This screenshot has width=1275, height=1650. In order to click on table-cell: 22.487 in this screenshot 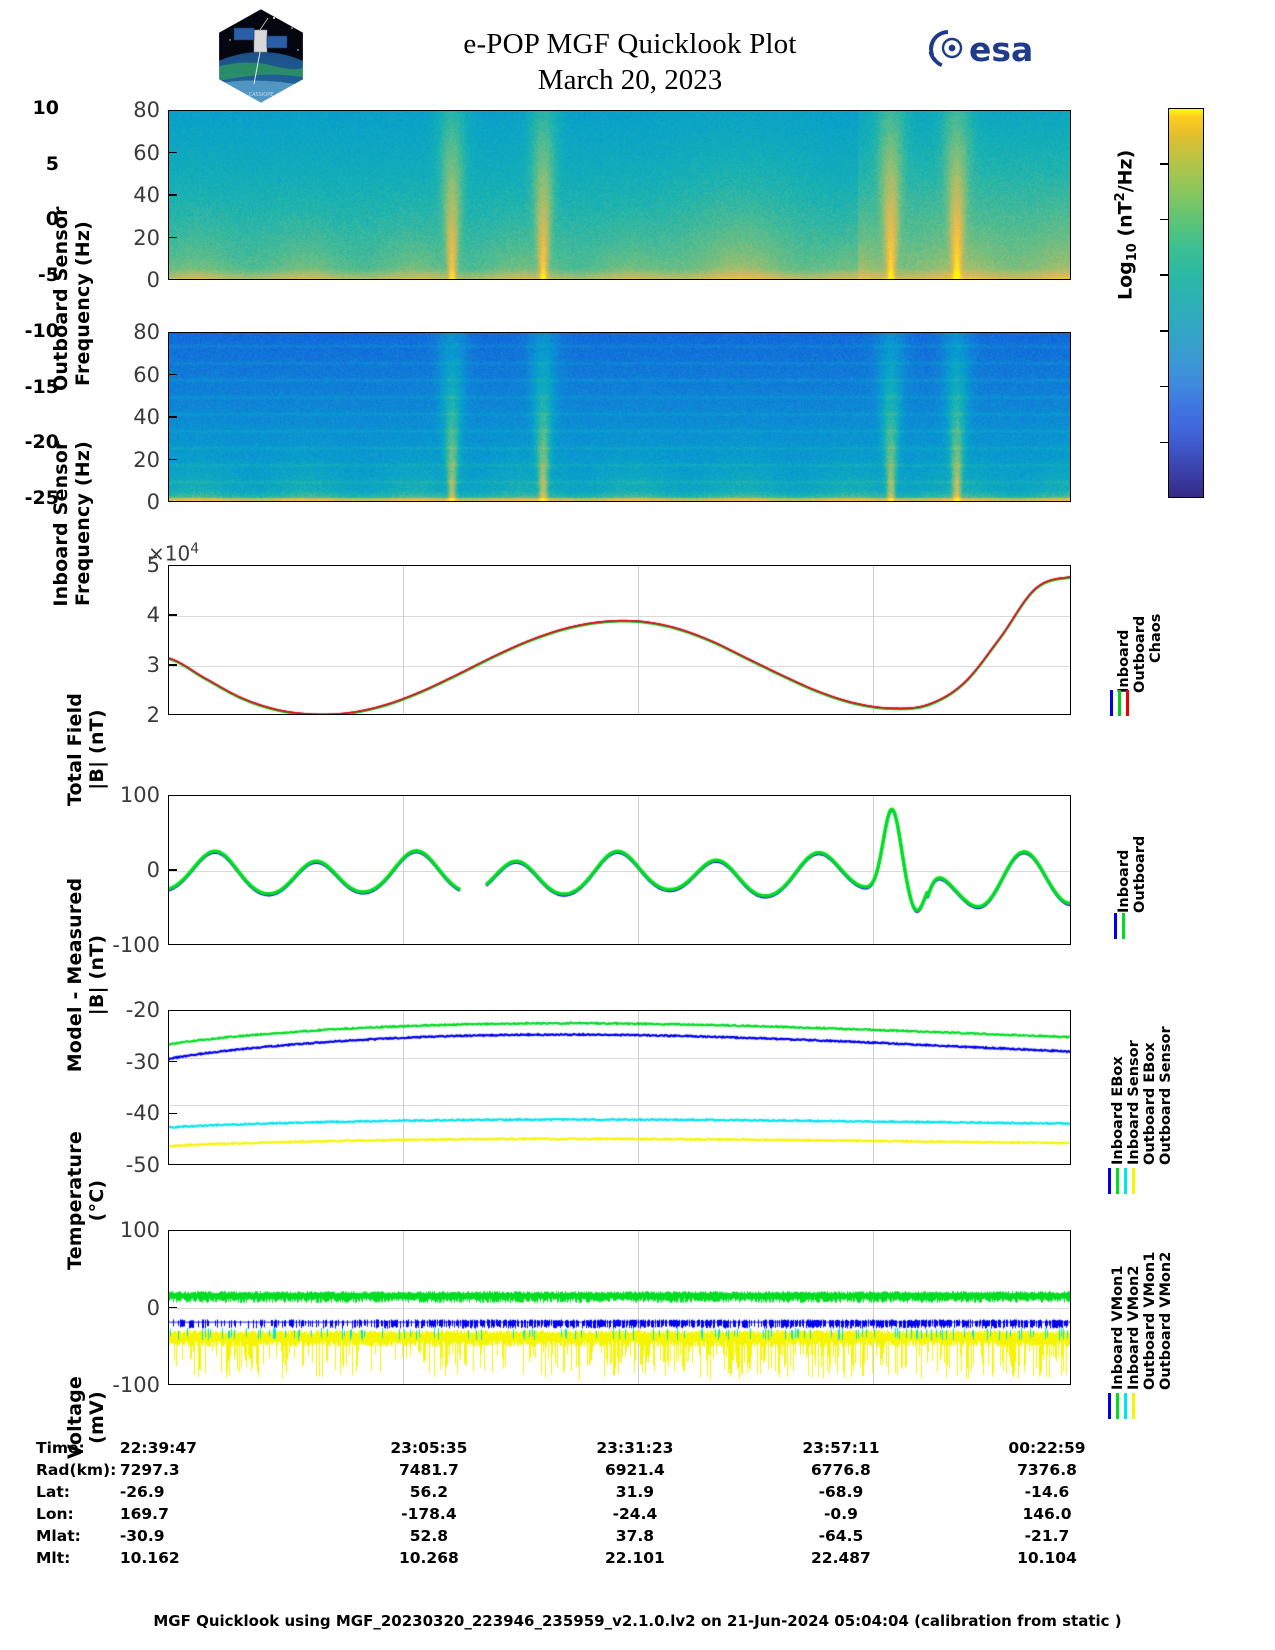, I will do `click(841, 1558)`.